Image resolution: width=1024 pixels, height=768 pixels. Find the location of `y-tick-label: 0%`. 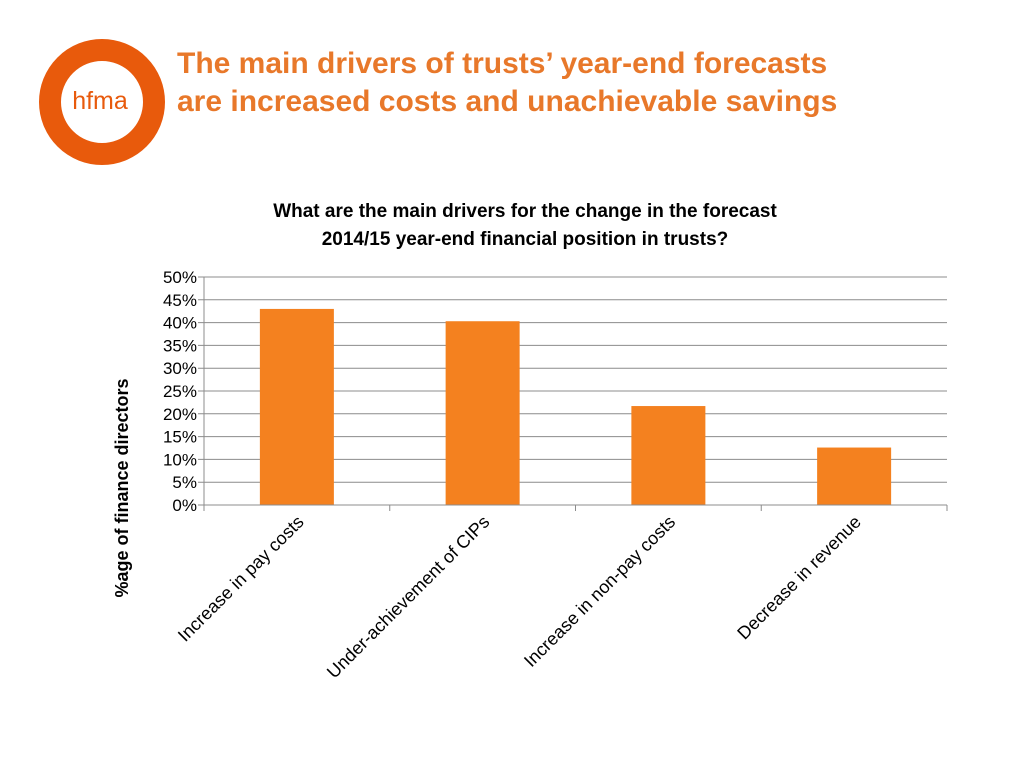

y-tick-label: 0% is located at coordinates (184, 505).